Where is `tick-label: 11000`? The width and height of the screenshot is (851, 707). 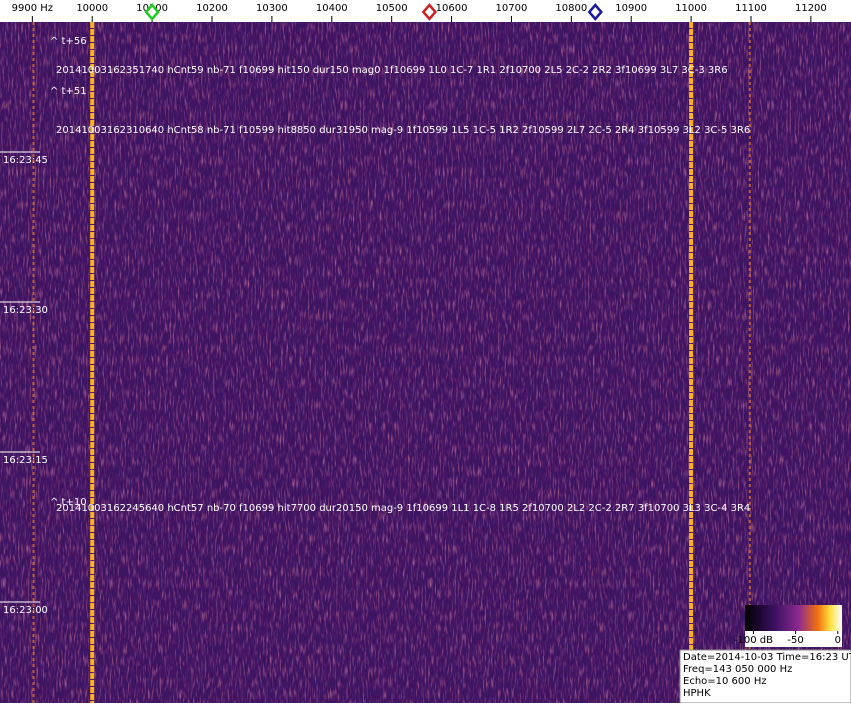 tick-label: 11000 is located at coordinates (691, 8).